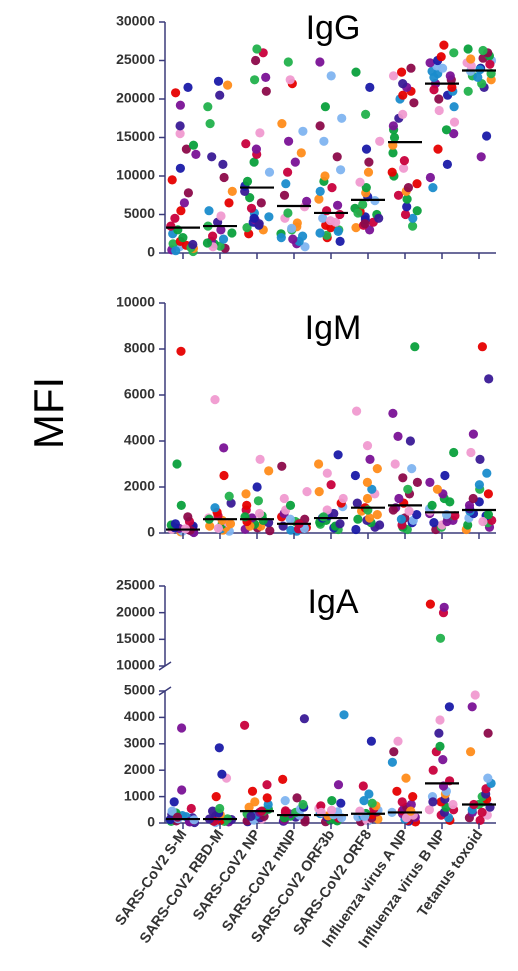 The image size is (518, 971). Describe the element at coordinates (139, 440) in the screenshot. I see `y-tick-label: 4000` at that location.